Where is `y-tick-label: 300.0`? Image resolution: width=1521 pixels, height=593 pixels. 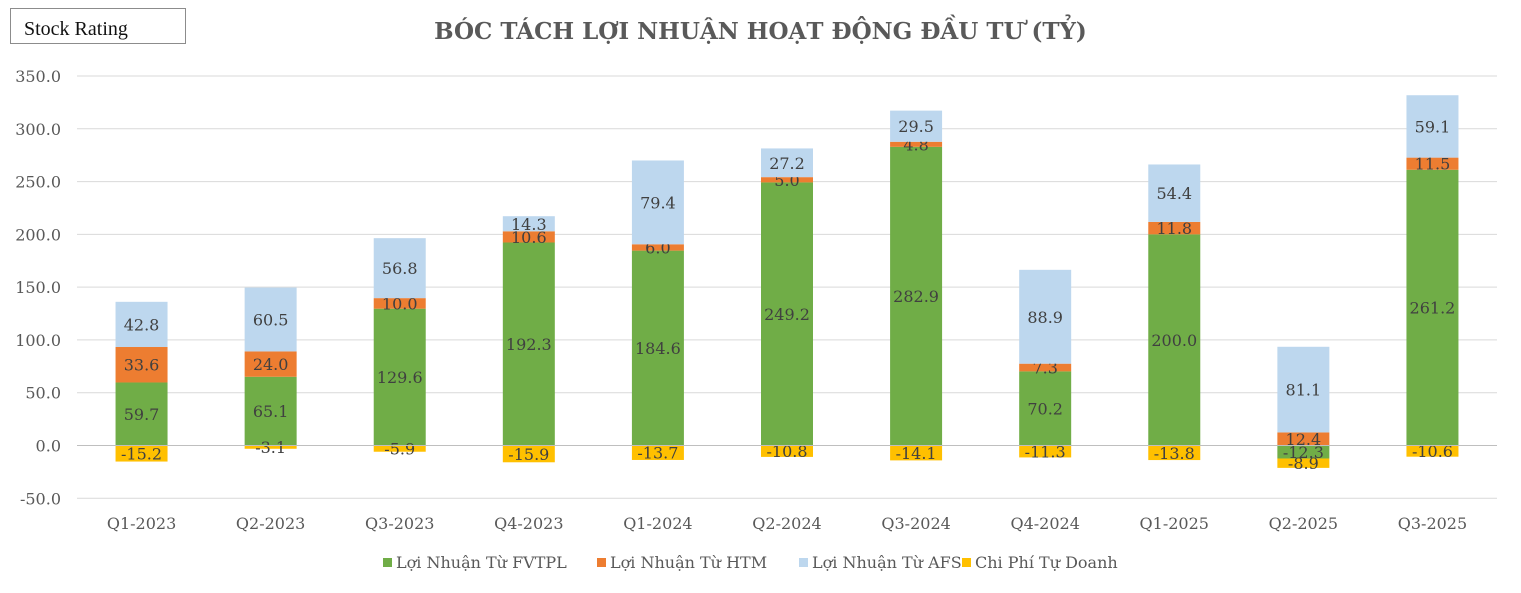
y-tick-label: 300.0 is located at coordinates (38, 129).